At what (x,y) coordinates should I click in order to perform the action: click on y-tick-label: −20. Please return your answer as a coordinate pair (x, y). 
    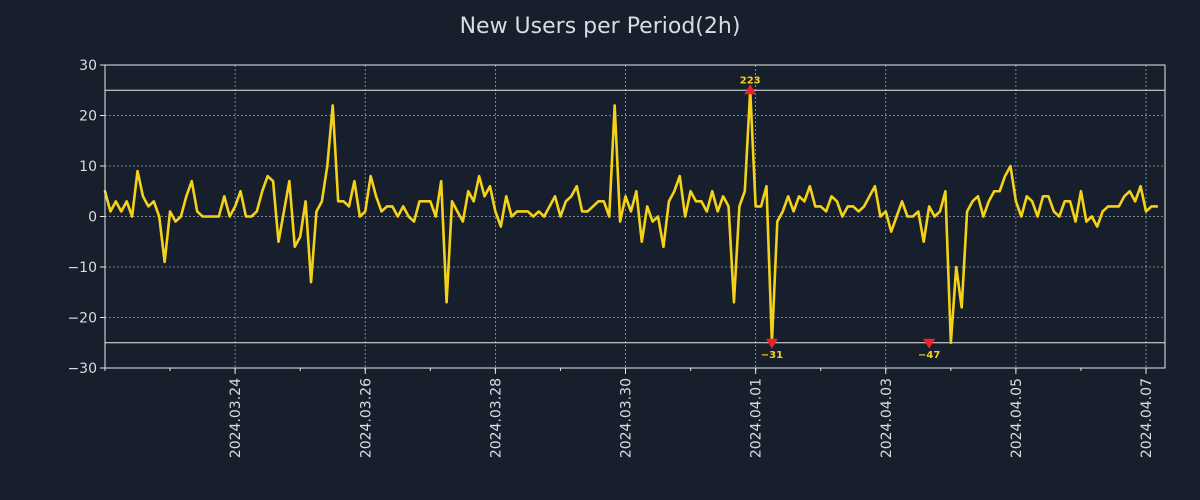
    Looking at the image, I should click on (82, 319).